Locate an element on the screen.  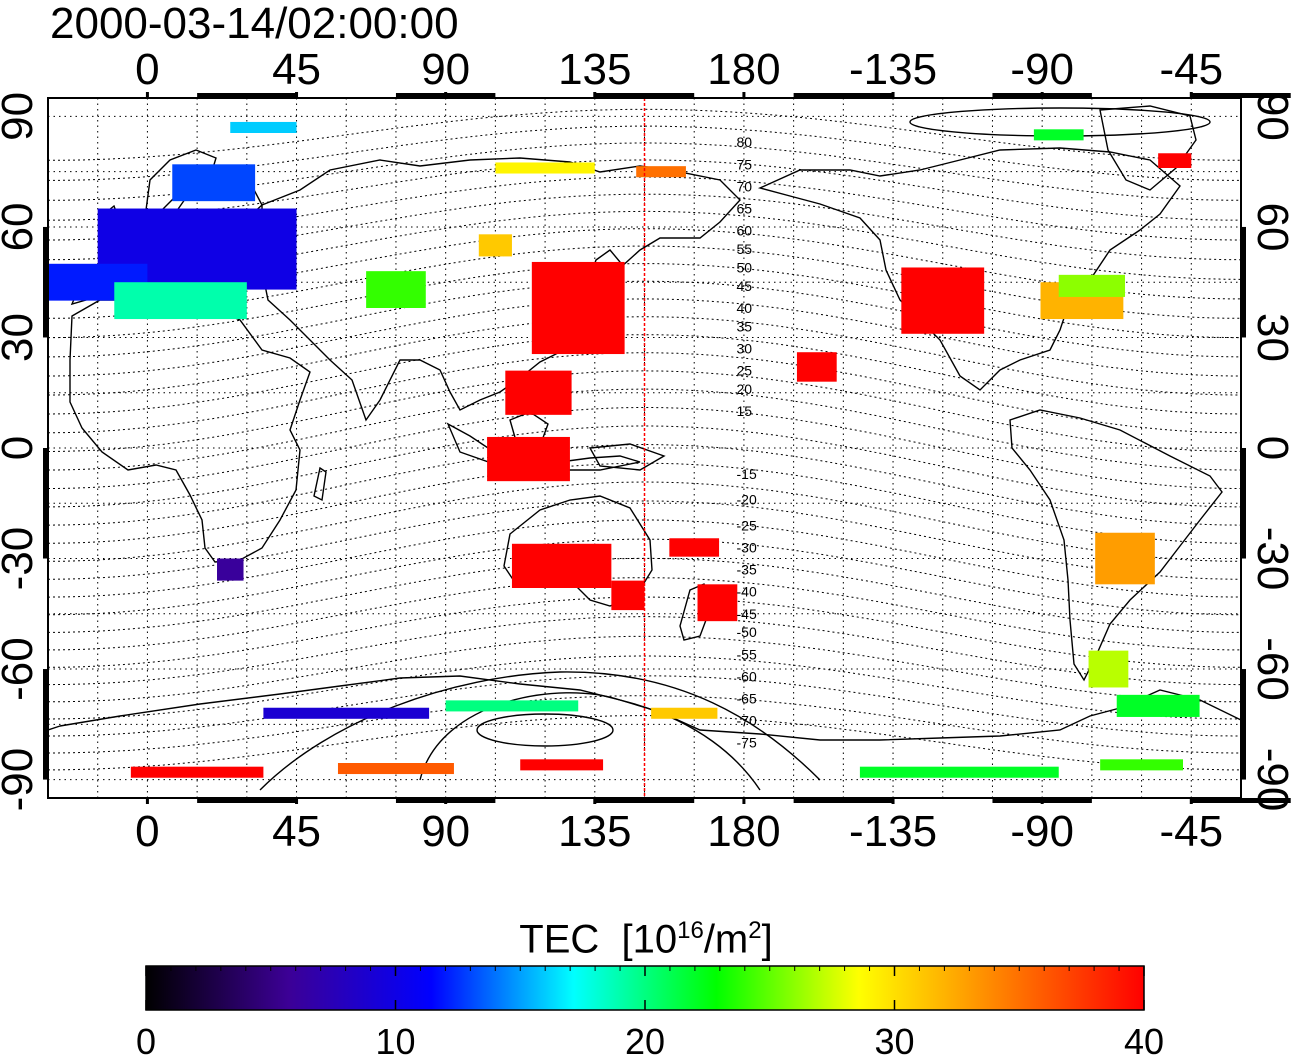
contour-label: 50 is located at coordinates (745, 267).